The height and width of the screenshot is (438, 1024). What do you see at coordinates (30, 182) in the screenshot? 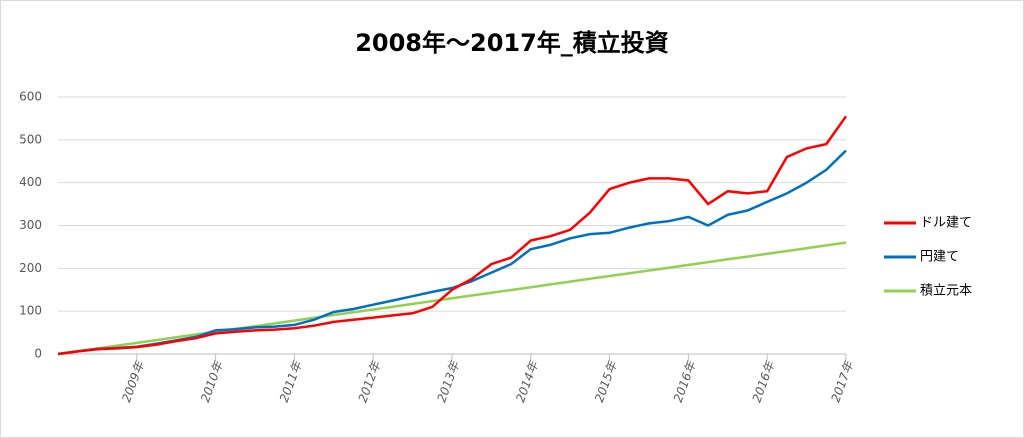
I see `y-tick-label: 400` at bounding box center [30, 182].